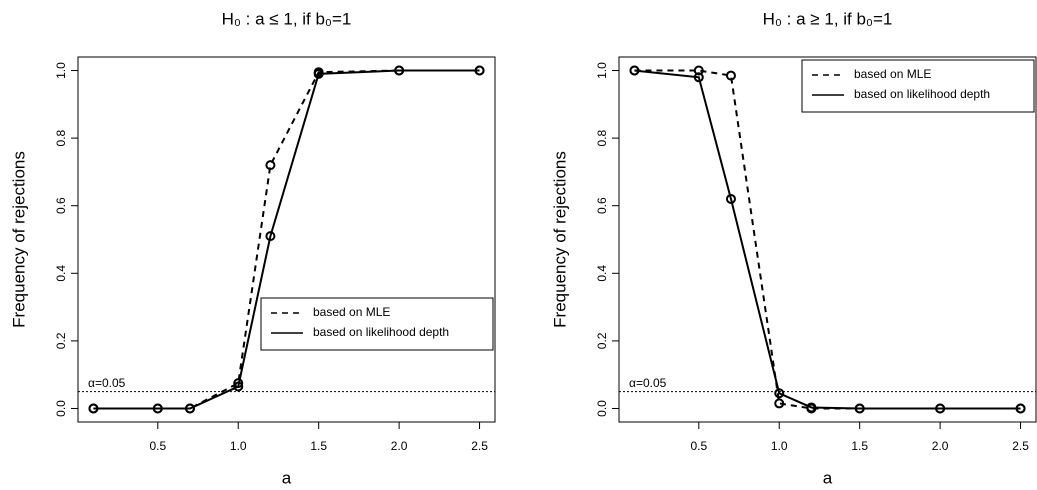 Image resolution: width=1037 pixels, height=490 pixels. What do you see at coordinates (287, 18) in the screenshot?
I see `chart-title: H₀ : a ≤ 1, if b₀=1` at bounding box center [287, 18].